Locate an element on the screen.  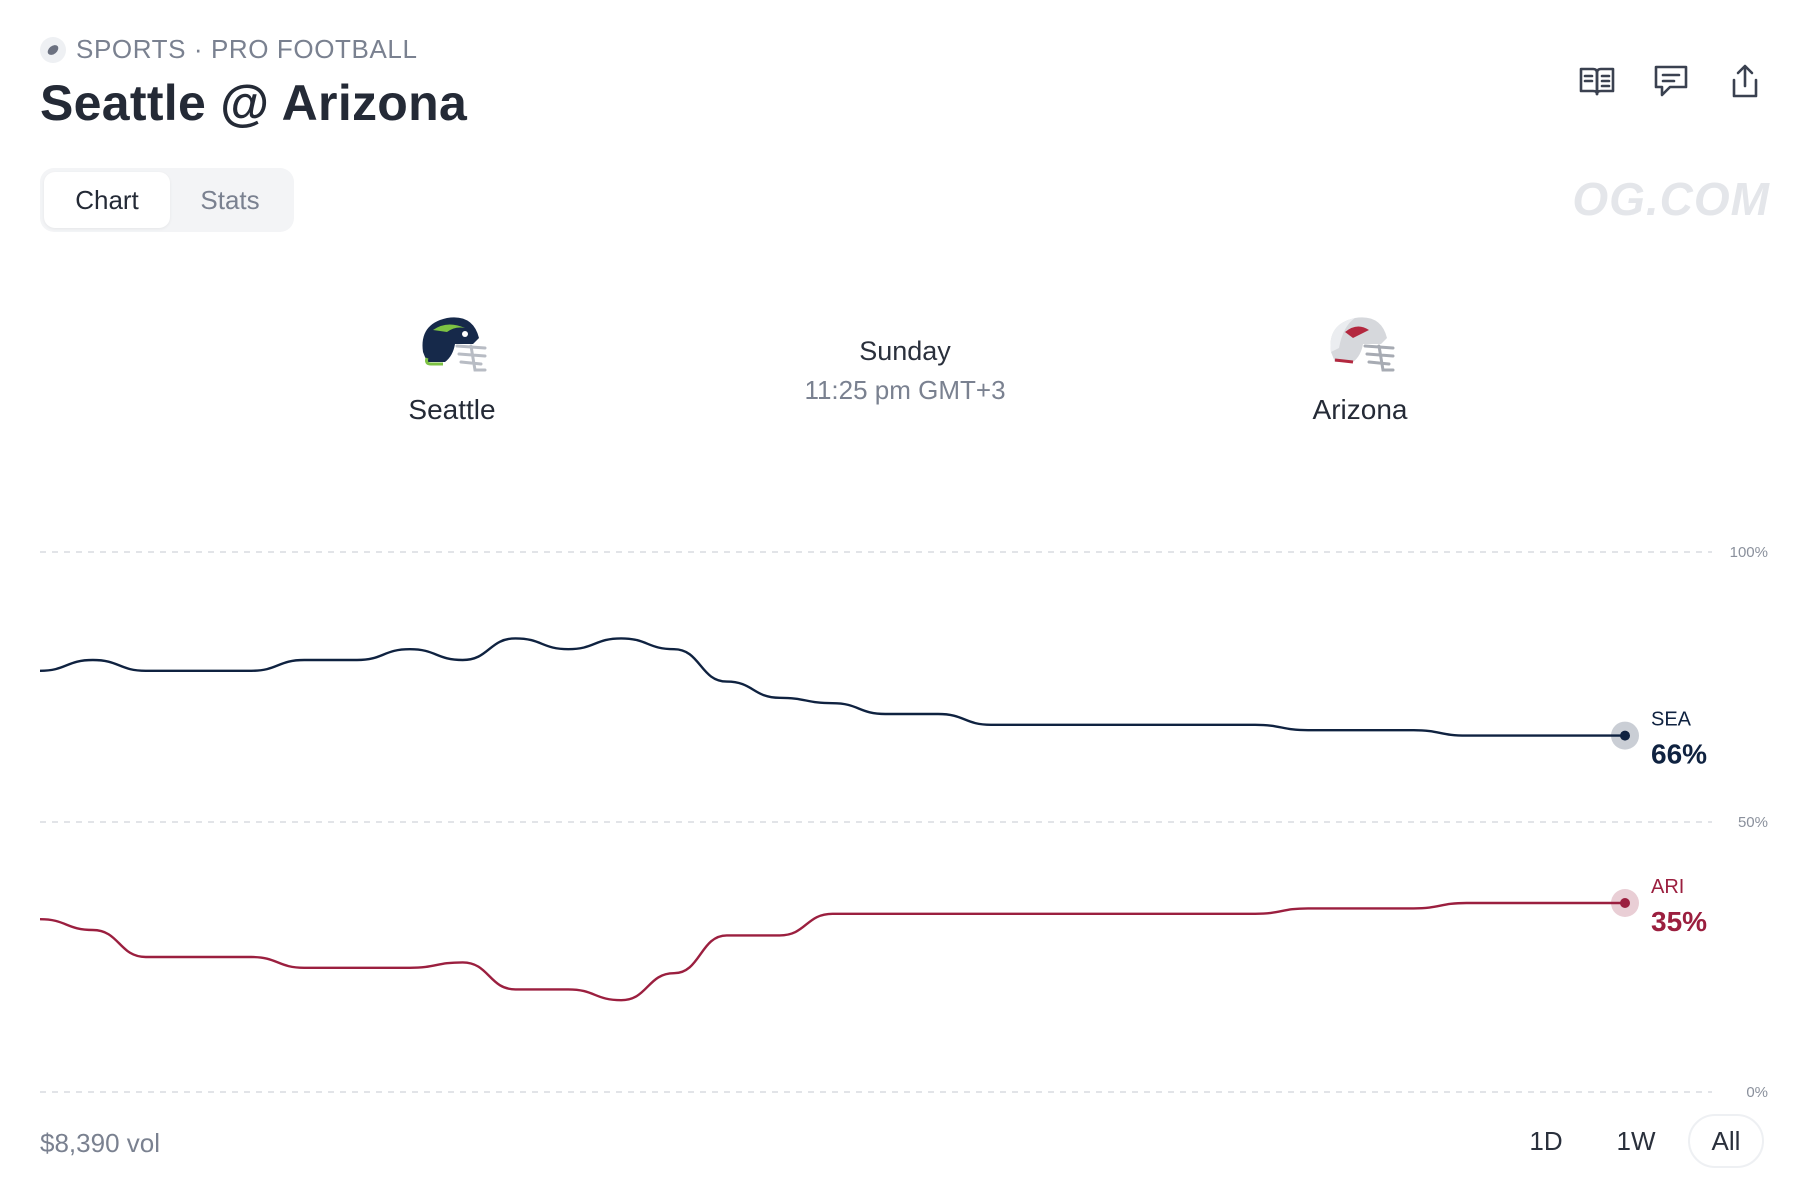
volume-text: $8,390 vol is located at coordinates (100, 1143).